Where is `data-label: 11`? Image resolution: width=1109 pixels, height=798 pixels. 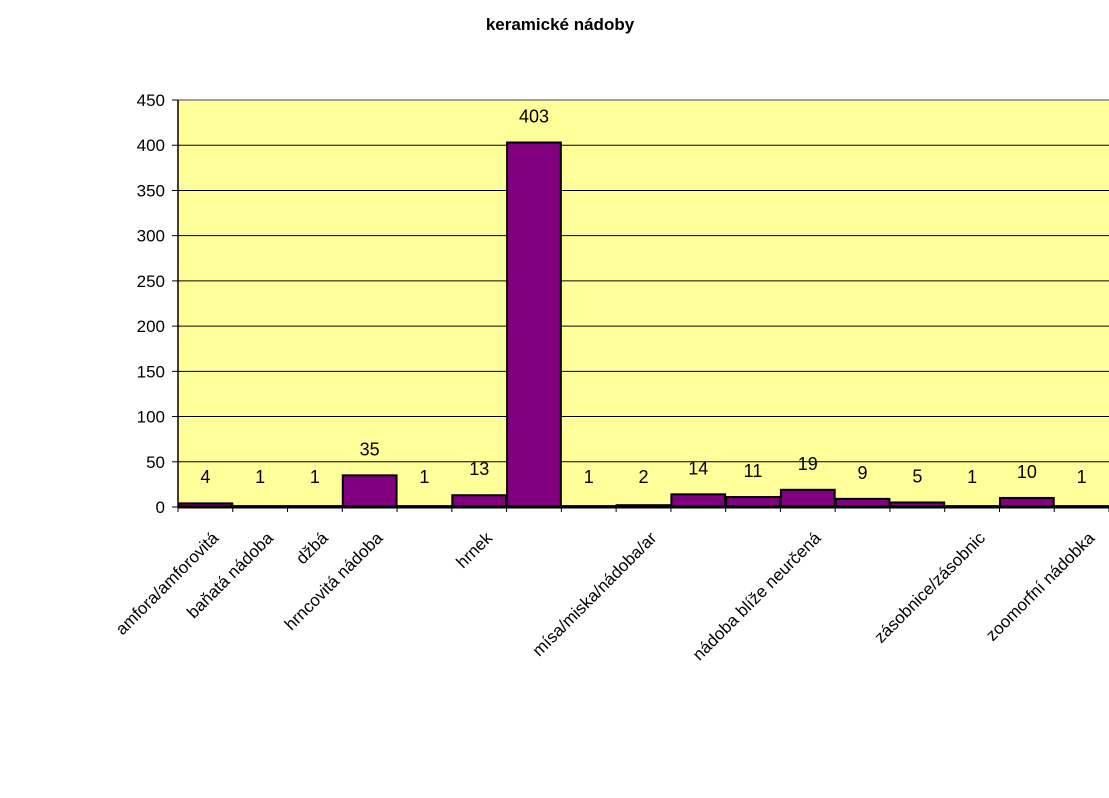
data-label: 11 is located at coordinates (753, 471).